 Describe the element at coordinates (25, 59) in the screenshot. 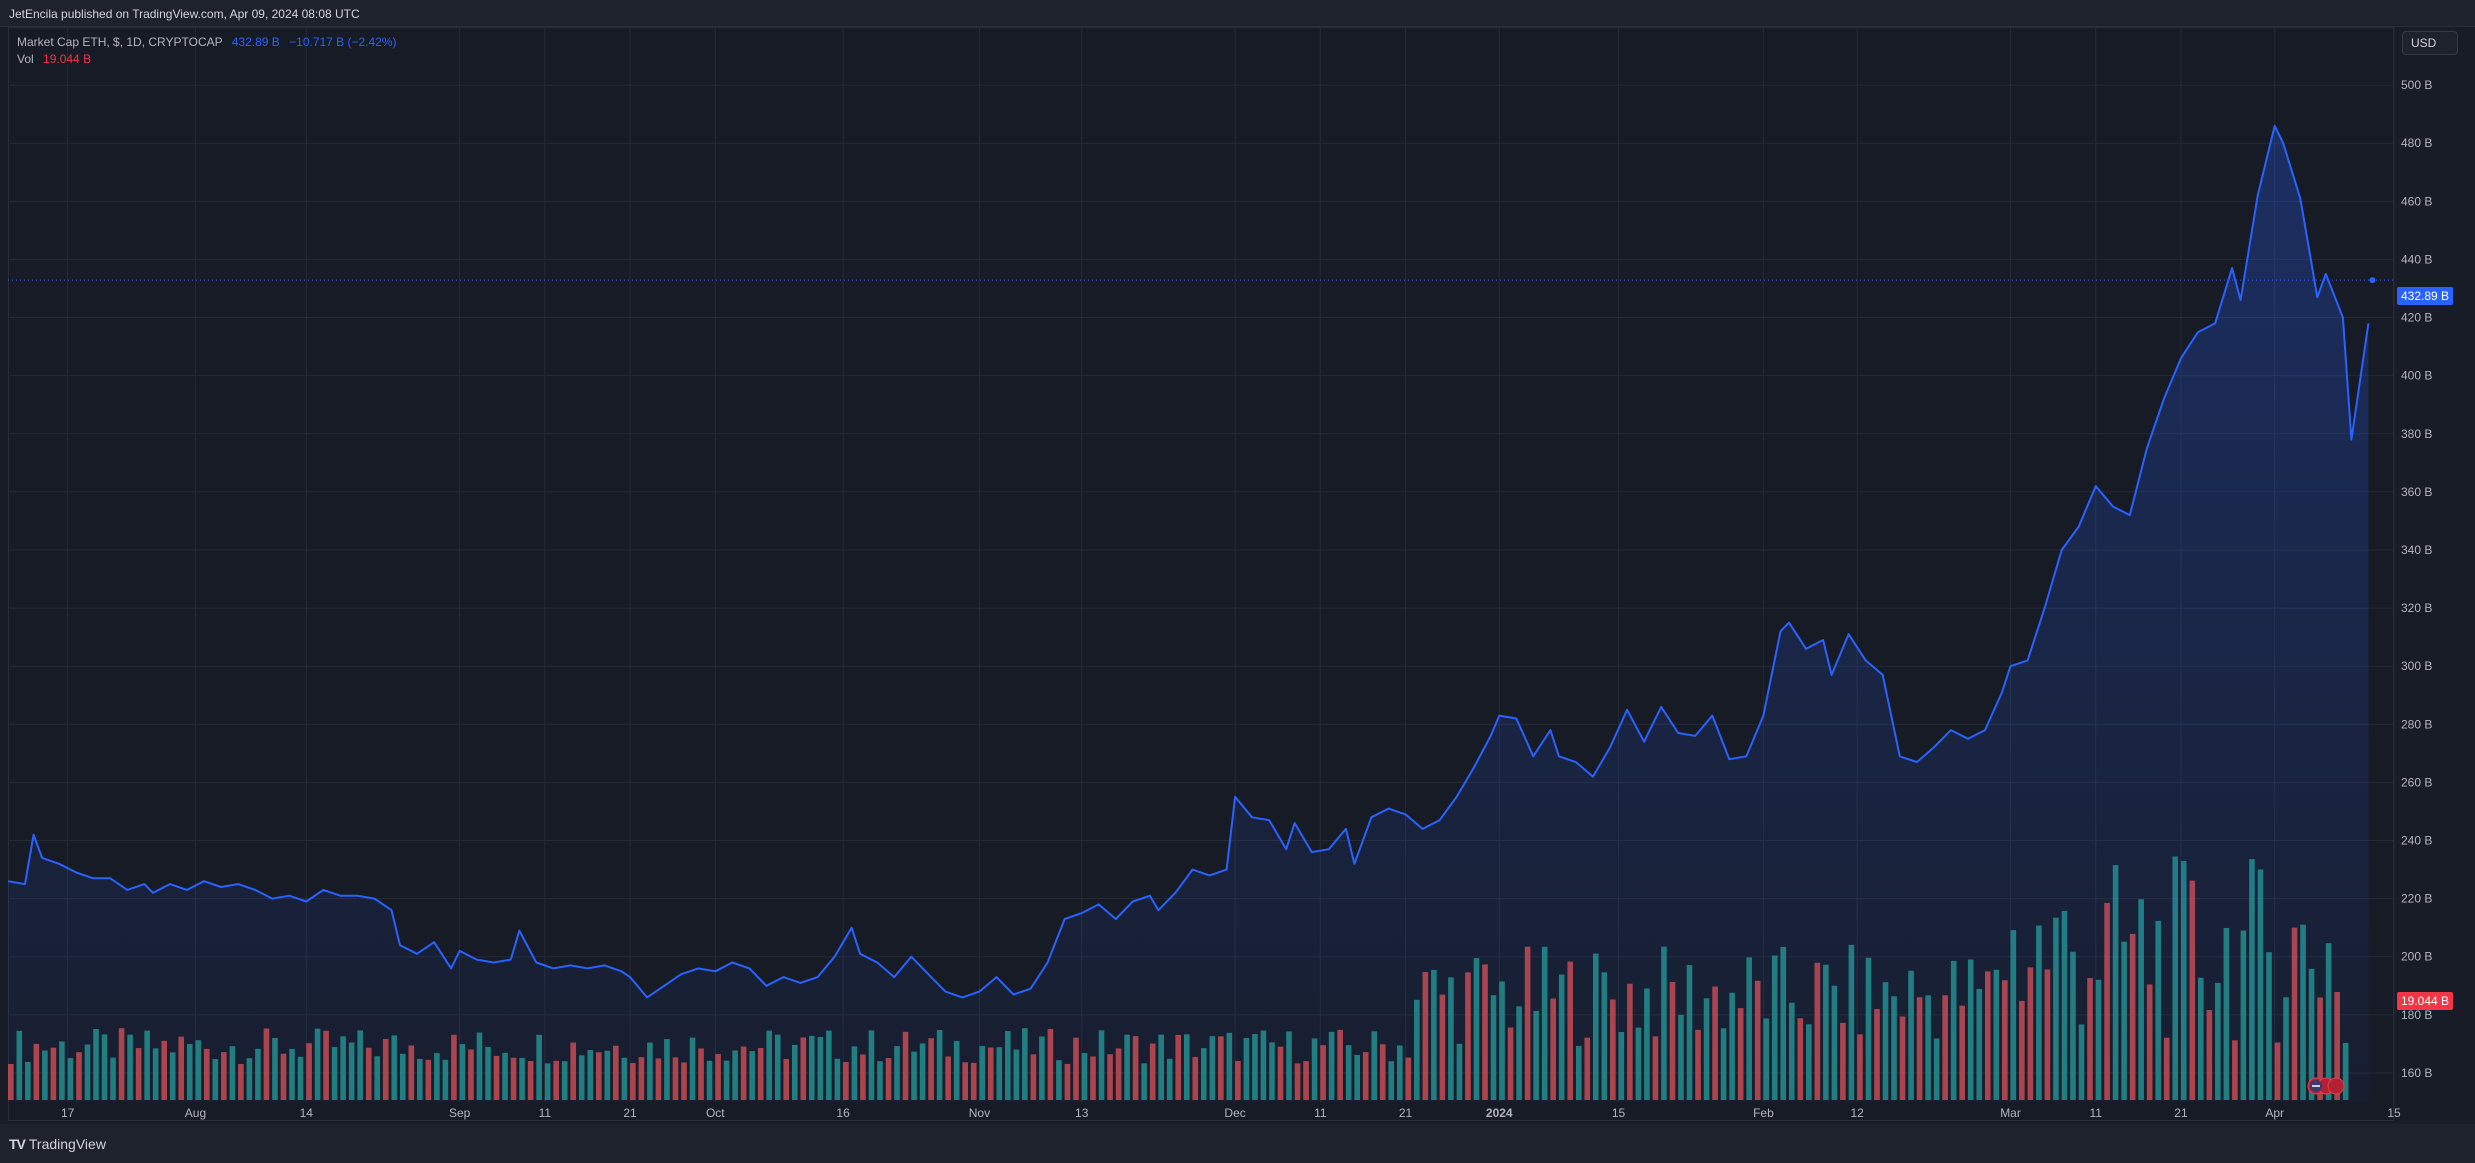

I see `legend-volume-title: Vol` at that location.